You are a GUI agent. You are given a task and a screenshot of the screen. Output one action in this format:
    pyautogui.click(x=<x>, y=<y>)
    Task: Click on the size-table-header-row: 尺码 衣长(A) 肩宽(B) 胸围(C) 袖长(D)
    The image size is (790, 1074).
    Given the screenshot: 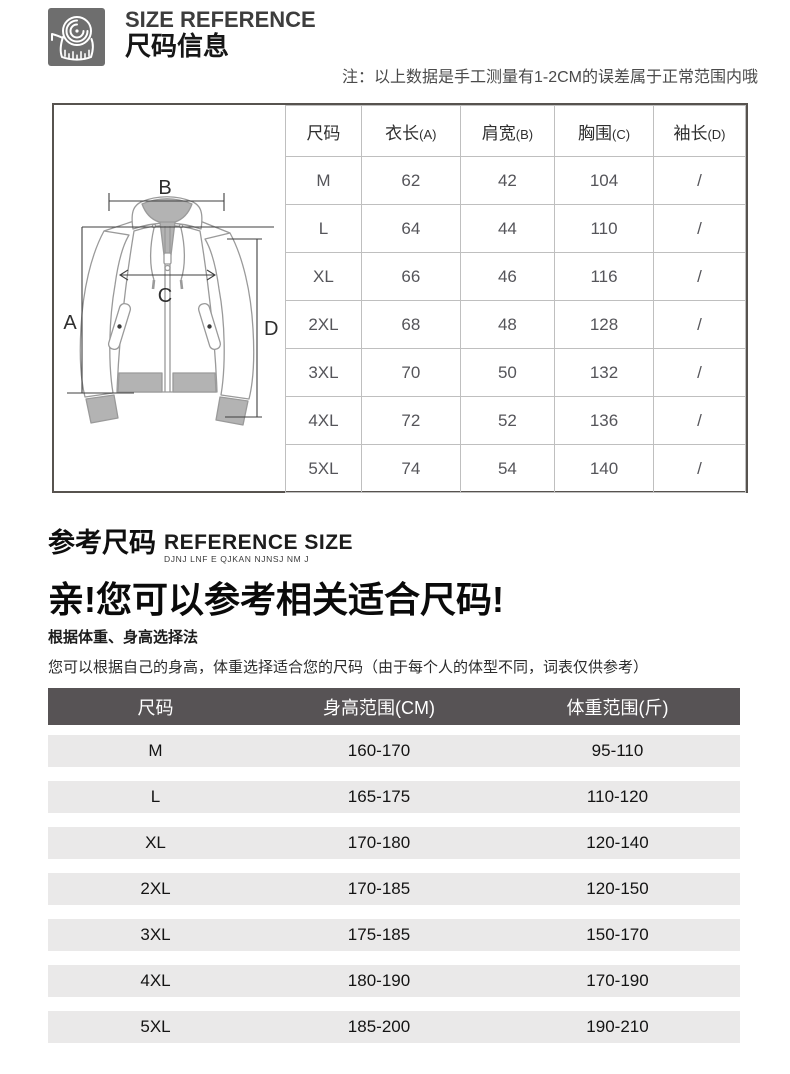 What is the action you would take?
    pyautogui.click(x=516, y=131)
    